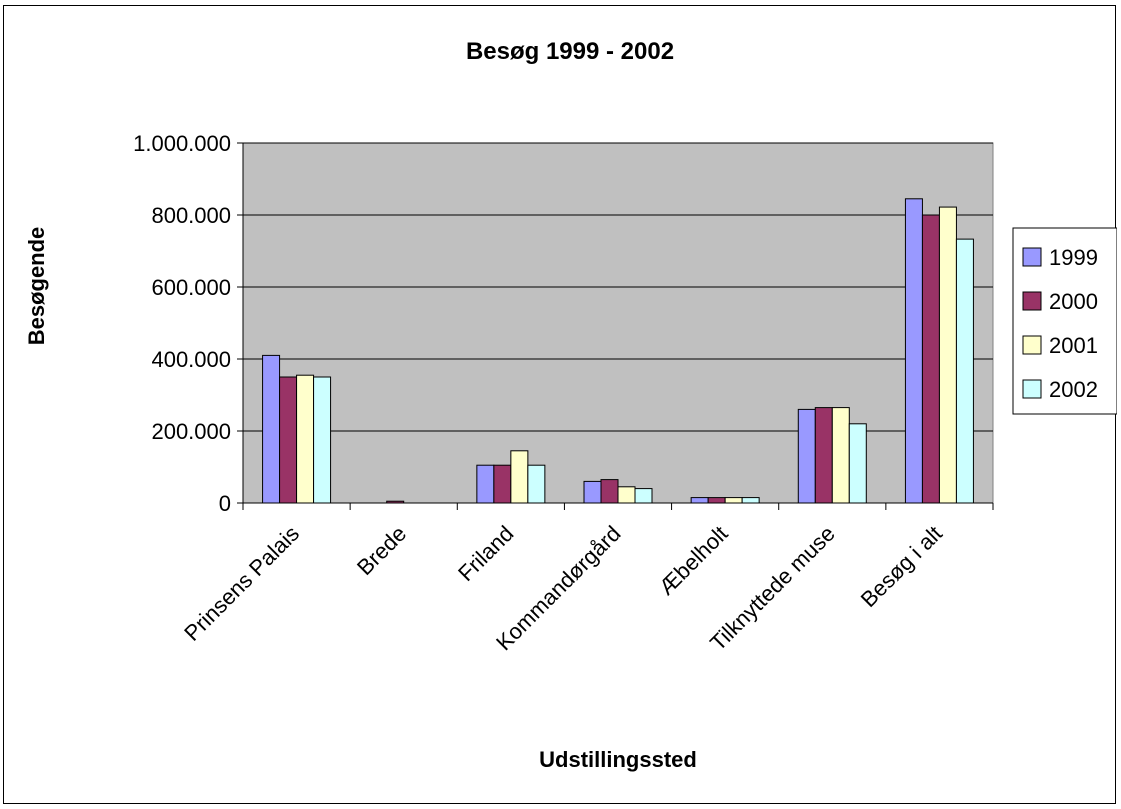  Describe the element at coordinates (1073, 301) in the screenshot. I see `legend-label: 2000` at that location.